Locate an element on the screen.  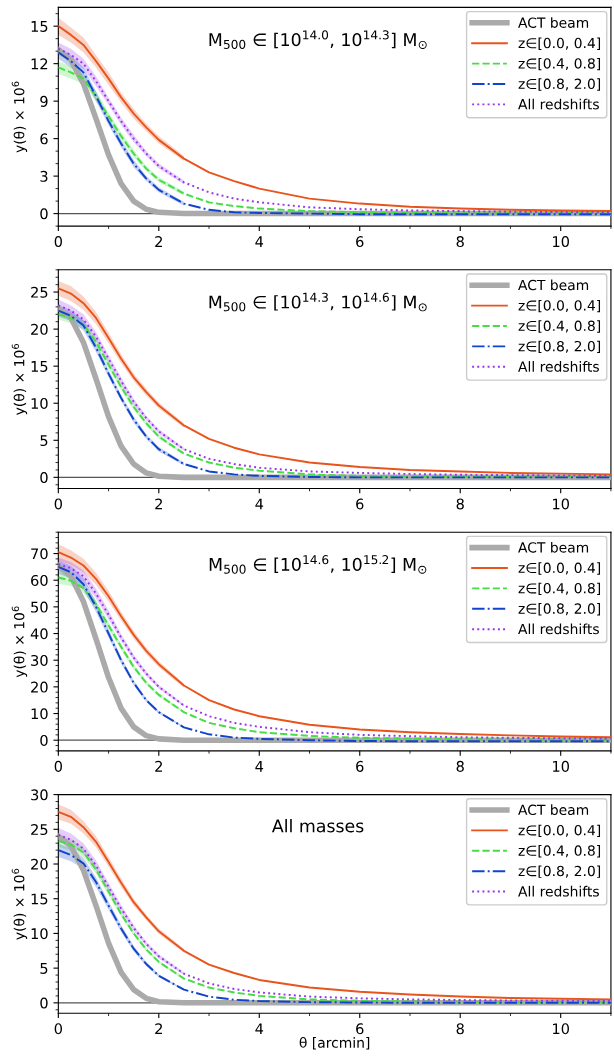
annotation: M$_{500}$ ∈ [10$^{14.6}$, 10$^{15.2}$] M$_{⊙}$ is located at coordinates (318, 564).